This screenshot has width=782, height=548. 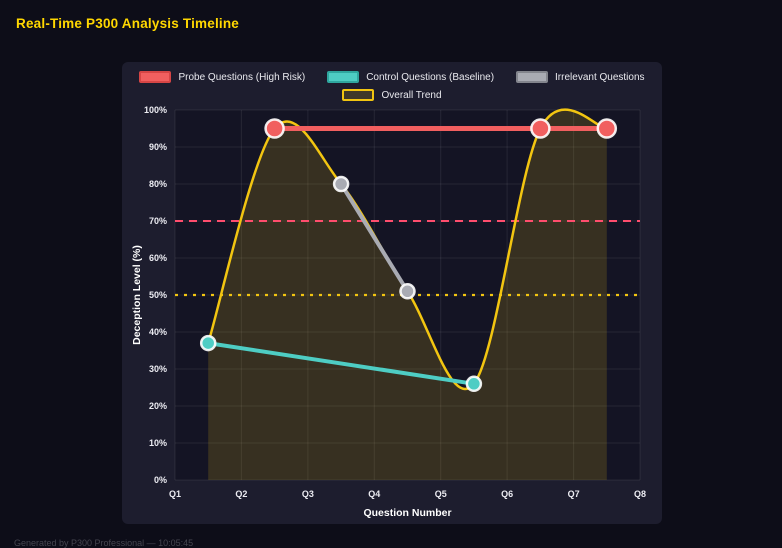 I want to click on y-tick-label: 60%, so click(x=158, y=258).